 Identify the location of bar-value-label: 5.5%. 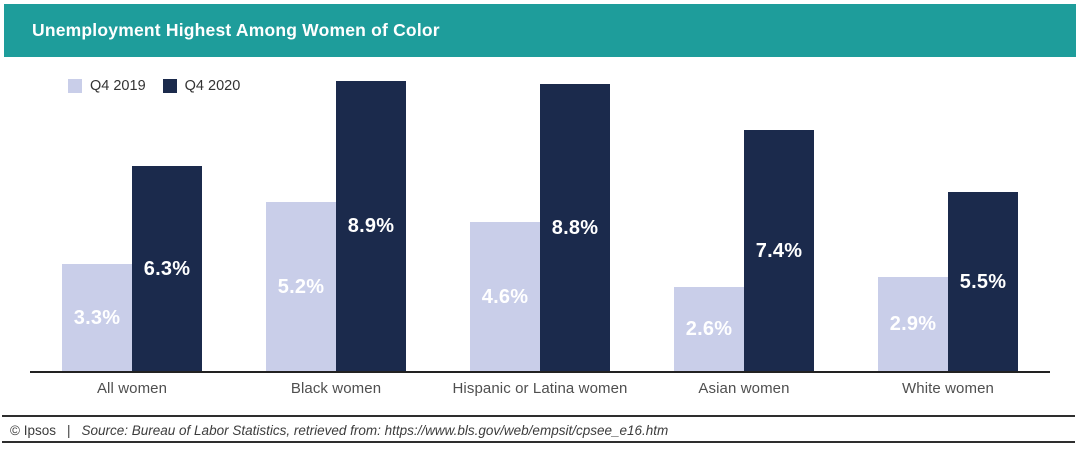
(983, 281).